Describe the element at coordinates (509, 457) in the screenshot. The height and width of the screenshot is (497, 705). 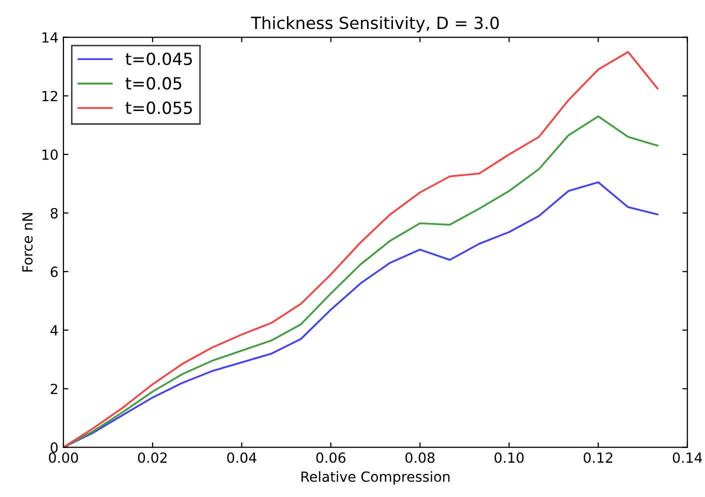
I see `x-tick-label: 0.10` at that location.